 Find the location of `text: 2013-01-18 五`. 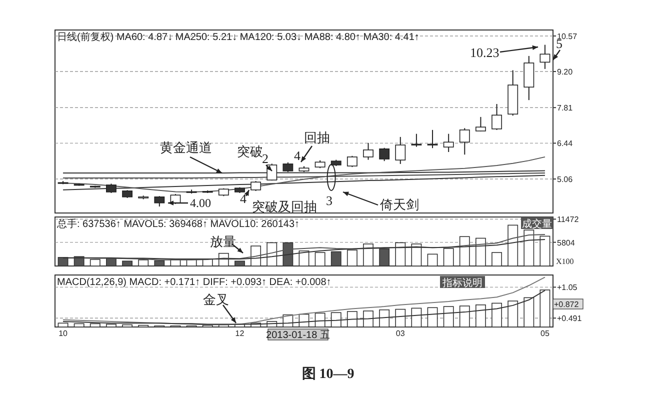

text: 2013-01-18 五 is located at coordinates (298, 335).